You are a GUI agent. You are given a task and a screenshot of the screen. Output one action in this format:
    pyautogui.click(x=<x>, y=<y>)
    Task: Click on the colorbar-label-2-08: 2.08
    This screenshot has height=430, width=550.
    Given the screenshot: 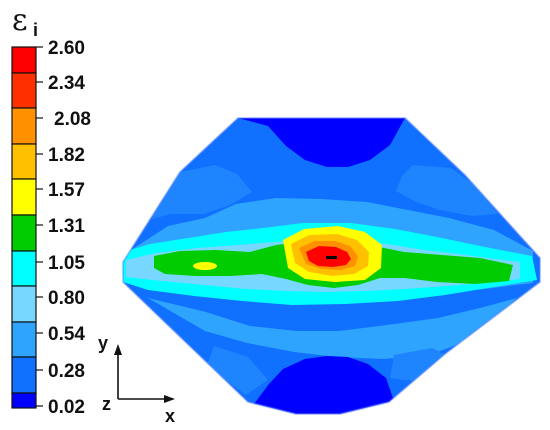 What is the action you would take?
    pyautogui.click(x=72, y=119)
    